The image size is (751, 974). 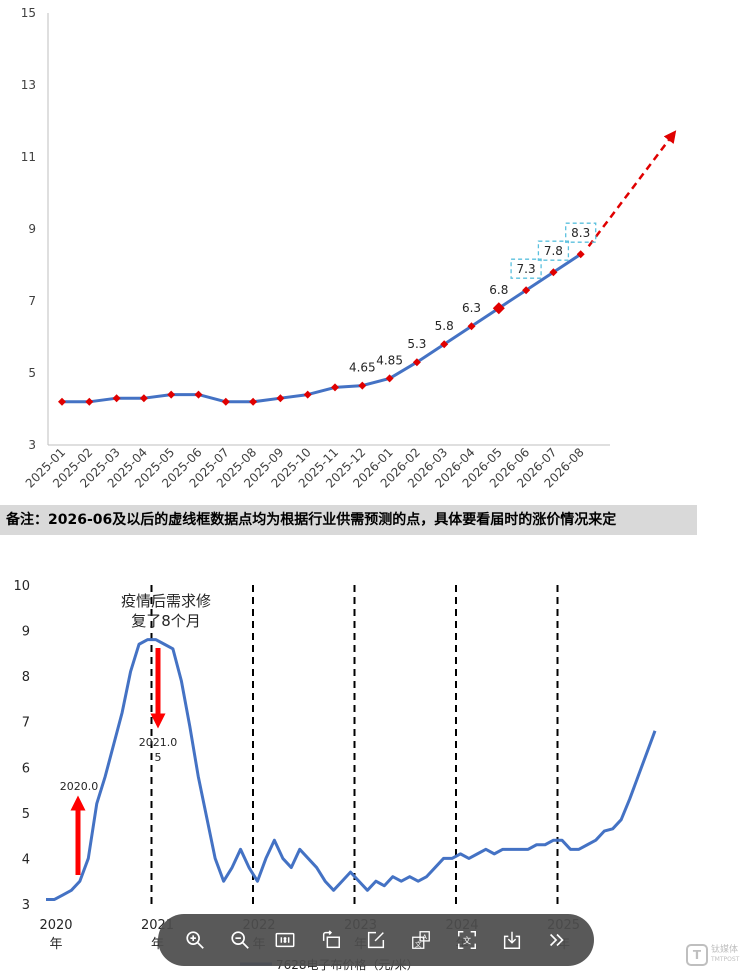 What do you see at coordinates (725, 959) in the screenshot?
I see `watermark-line2: TMTPOST` at bounding box center [725, 959].